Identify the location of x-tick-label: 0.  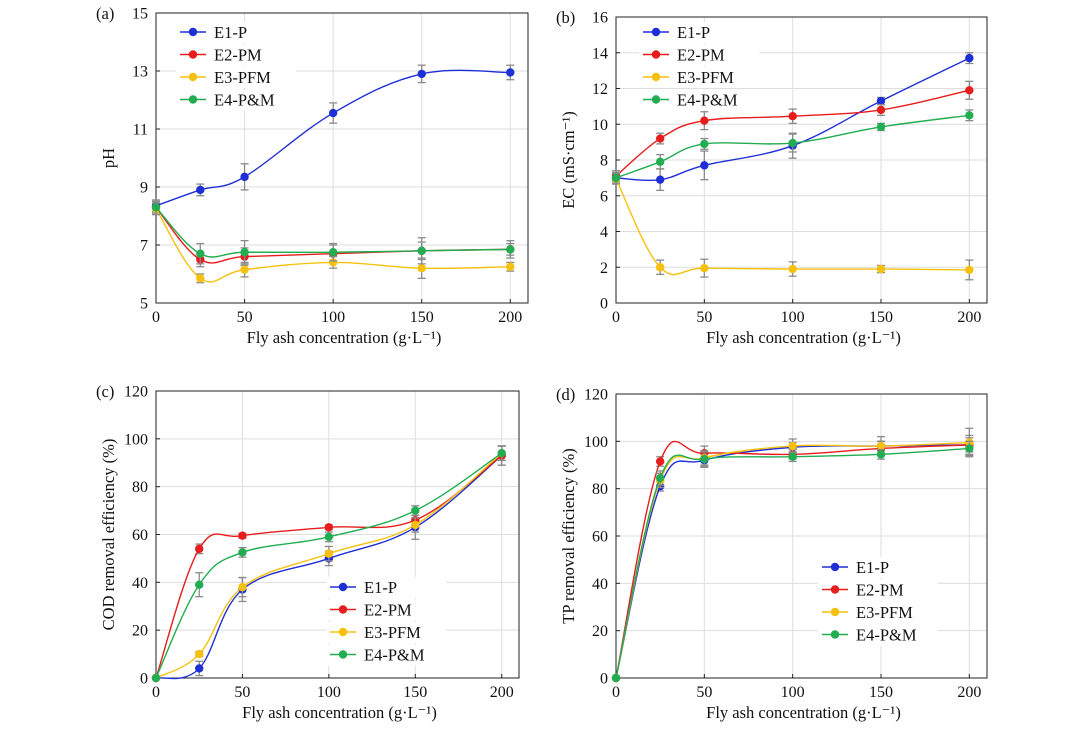
(616, 692).